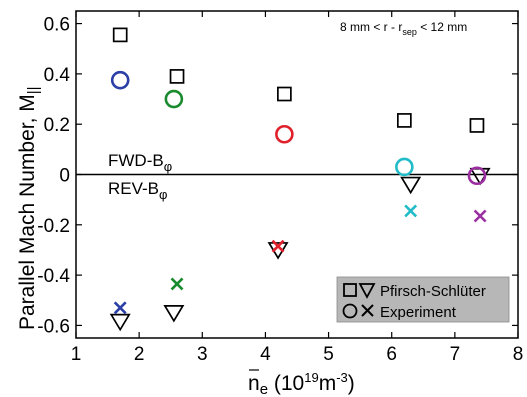 The height and width of the screenshot is (397, 527). Describe the element at coordinates (403, 28) in the screenshot. I see `radius-range-annotation: 8 mm < r - rsep < 12 mm` at that location.